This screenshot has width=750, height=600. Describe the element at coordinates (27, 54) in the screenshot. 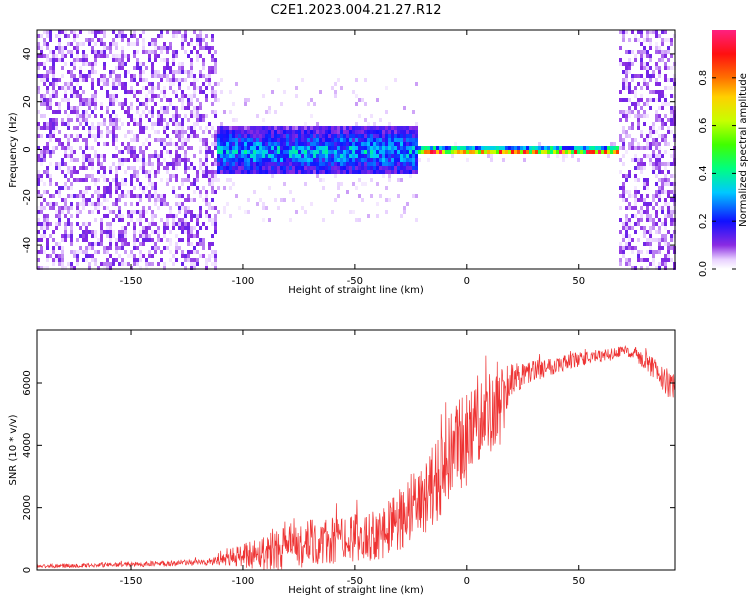

I see `y-tick-label: 40` at that location.